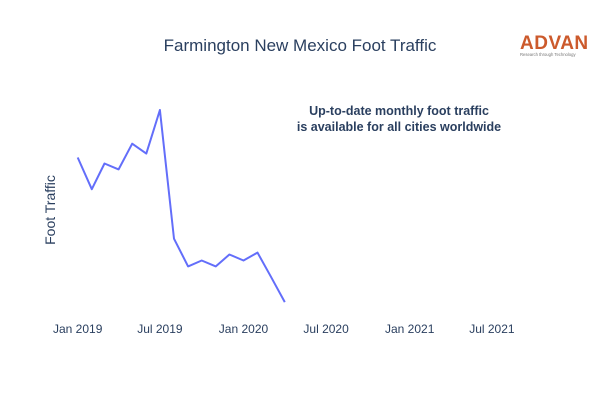 Image resolution: width=600 pixels, height=400 pixels. What do you see at coordinates (160, 329) in the screenshot?
I see `x-tick-label: Jul 2019` at bounding box center [160, 329].